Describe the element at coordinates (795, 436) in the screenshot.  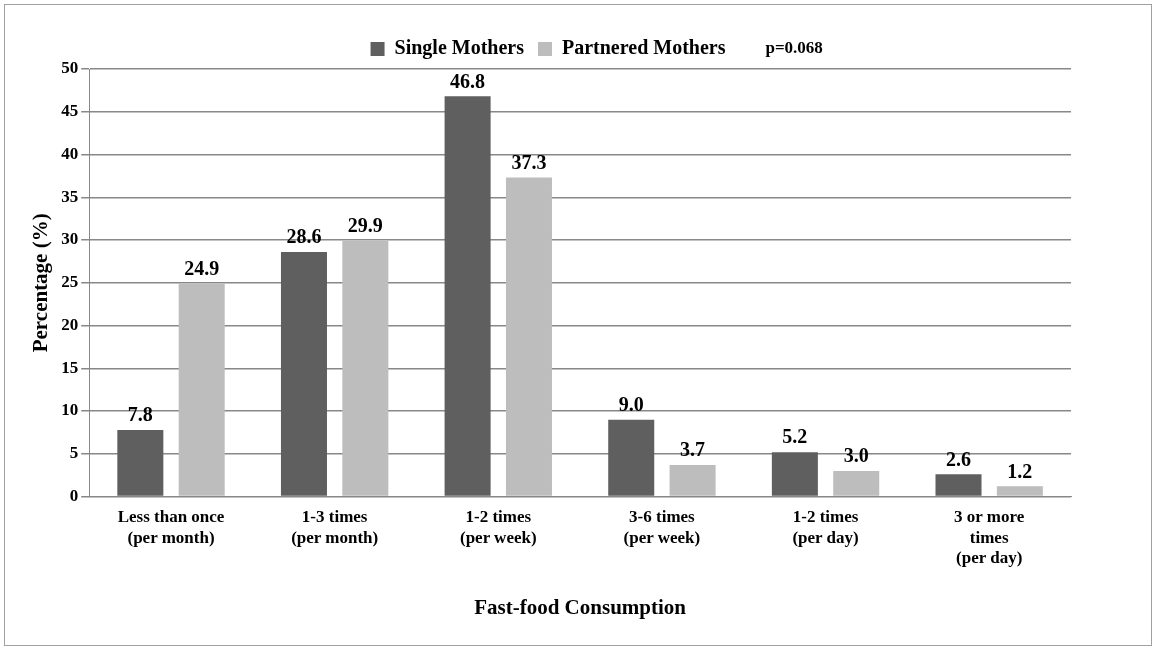
I see `data-label: 5.2` at that location.